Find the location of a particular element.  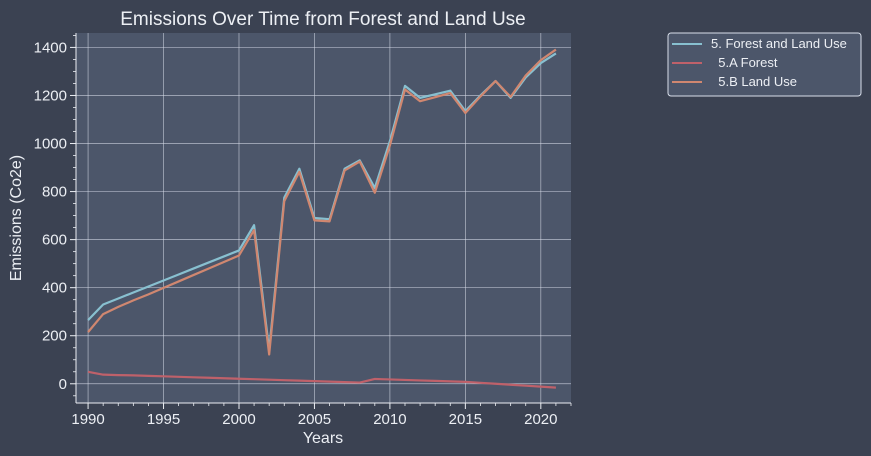

y-tick-label: 800 is located at coordinates (54, 192).